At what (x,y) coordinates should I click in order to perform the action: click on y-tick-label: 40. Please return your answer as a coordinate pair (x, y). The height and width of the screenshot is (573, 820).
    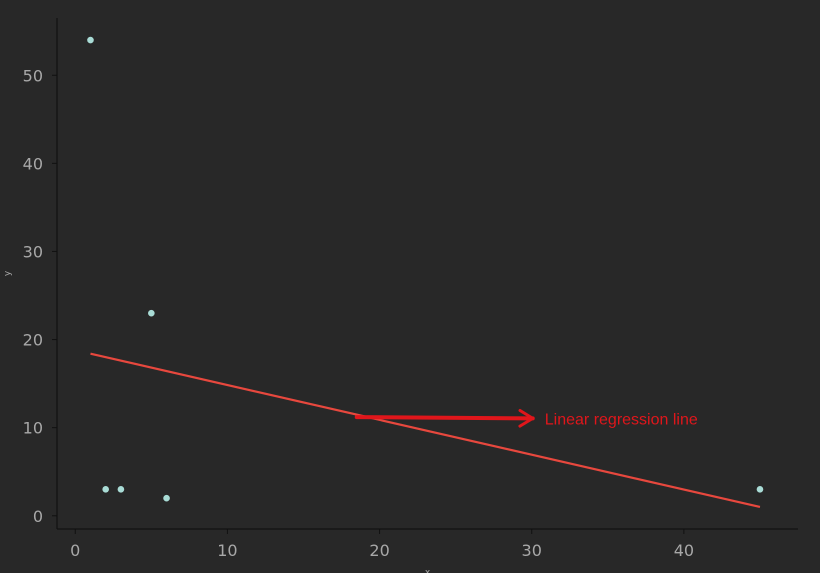
    Looking at the image, I should click on (33, 163).